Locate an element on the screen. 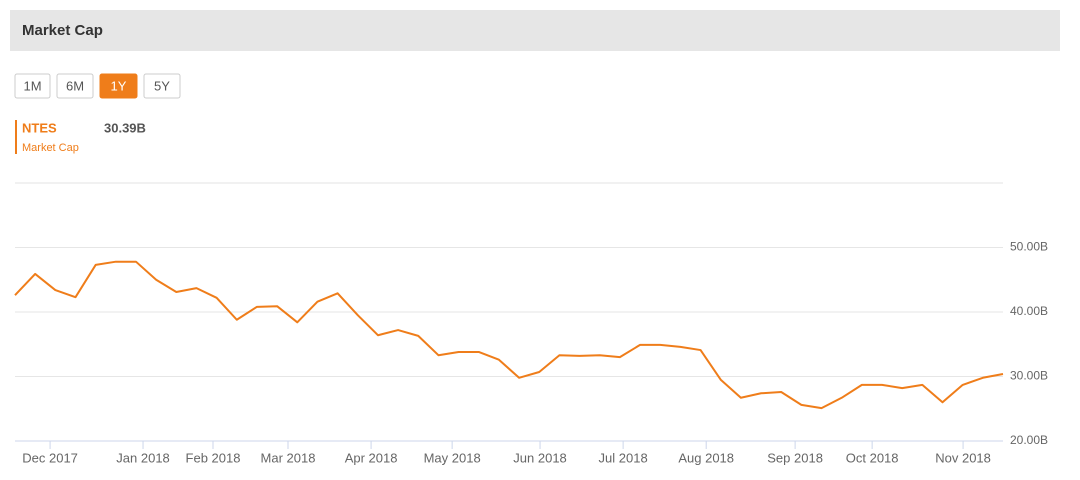 The width and height of the screenshot is (1080, 480). x-tick-label: Jul 2018 is located at coordinates (623, 457).